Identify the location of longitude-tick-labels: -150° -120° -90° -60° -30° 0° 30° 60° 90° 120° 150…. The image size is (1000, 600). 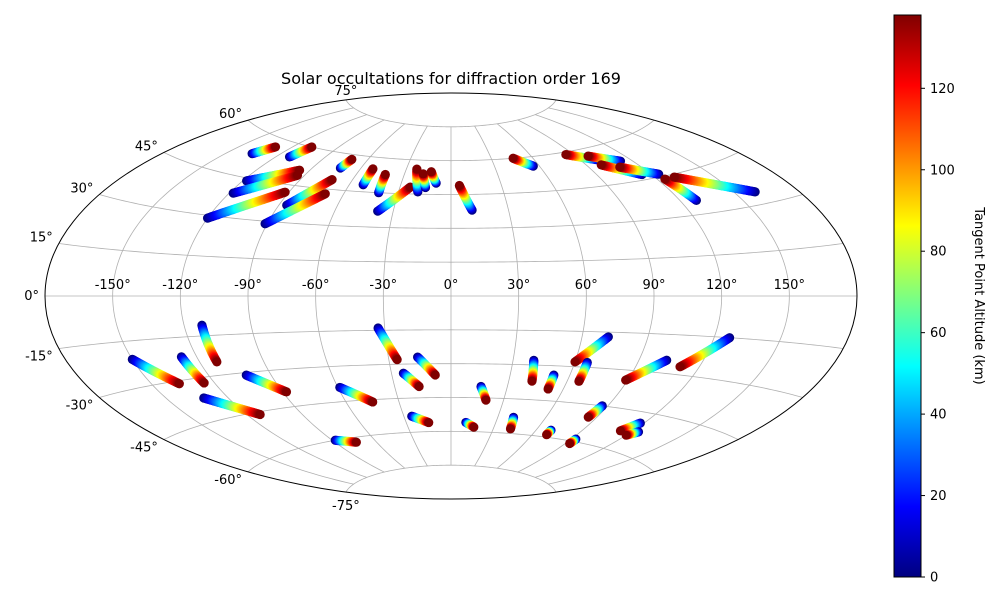
(450, 285).